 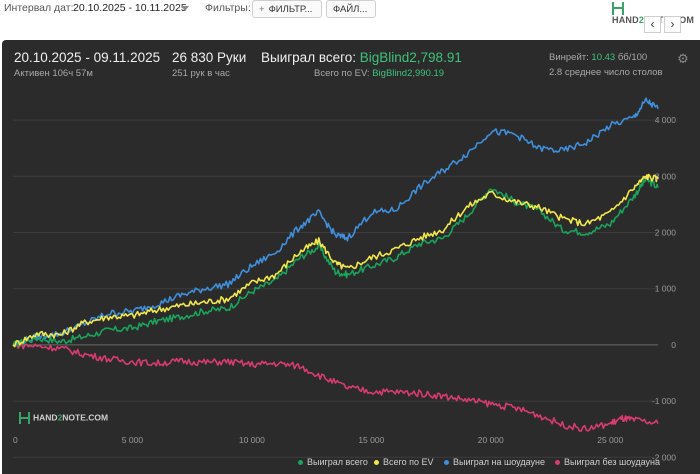 I want to click on ev-total: Всего по EV: BigBlind2,990.19, so click(x=379, y=73).